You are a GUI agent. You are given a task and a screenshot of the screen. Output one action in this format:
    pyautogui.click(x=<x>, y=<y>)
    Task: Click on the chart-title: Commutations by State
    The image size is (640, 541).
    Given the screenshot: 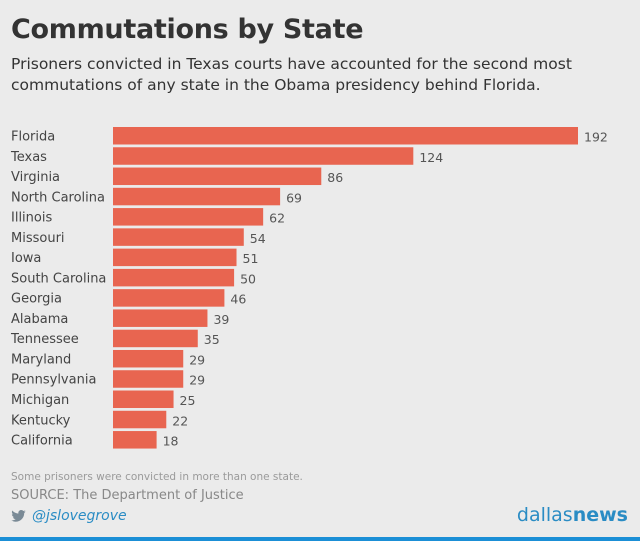 What is the action you would take?
    pyautogui.click(x=187, y=29)
    